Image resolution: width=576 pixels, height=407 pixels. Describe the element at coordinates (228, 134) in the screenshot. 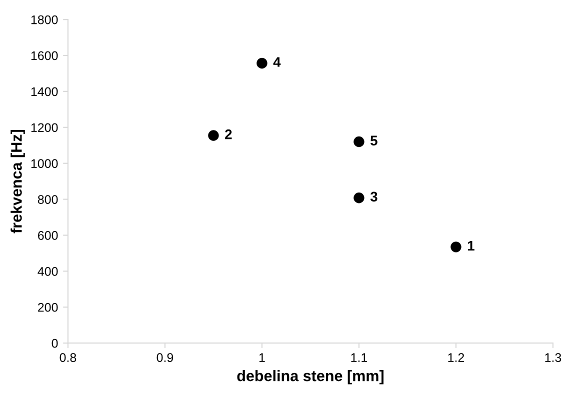

I see `annotation: 2` at that location.